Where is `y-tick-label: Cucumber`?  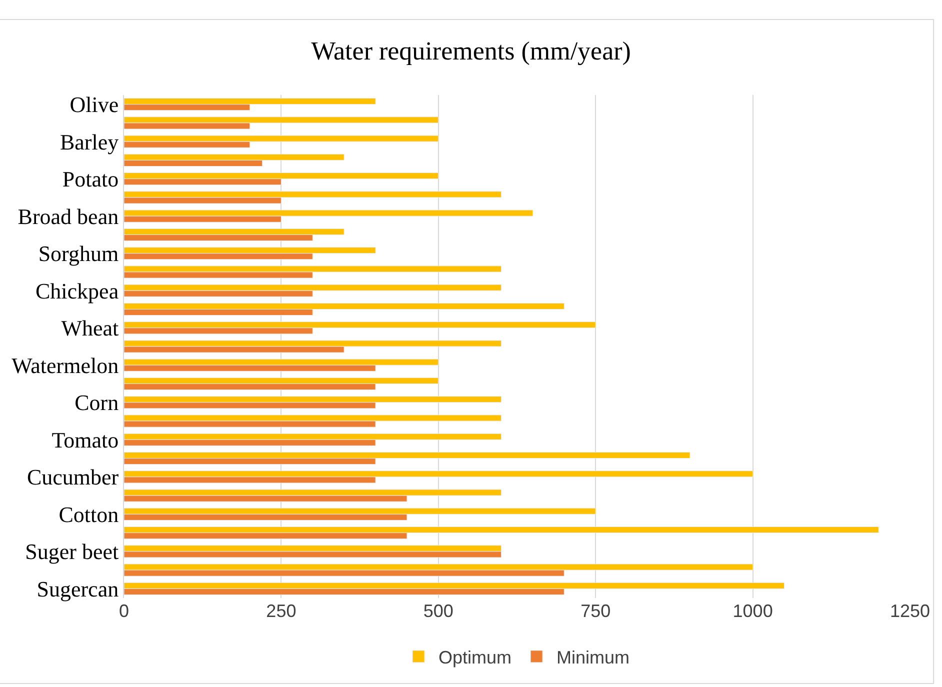
y-tick-label: Cucumber is located at coordinates (73, 477).